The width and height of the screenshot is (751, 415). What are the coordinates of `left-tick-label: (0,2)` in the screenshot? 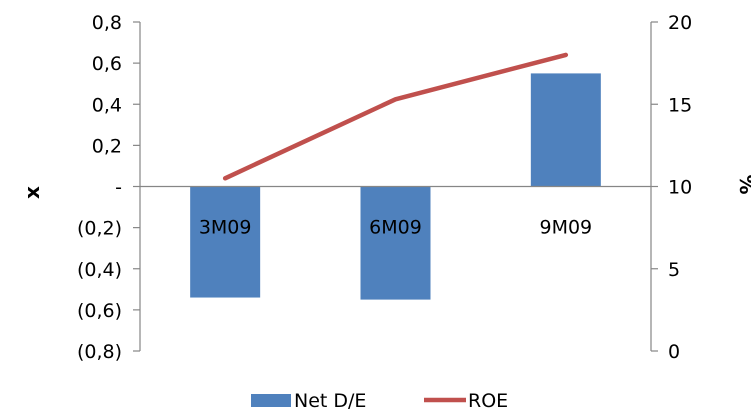 It's located at (99, 229).